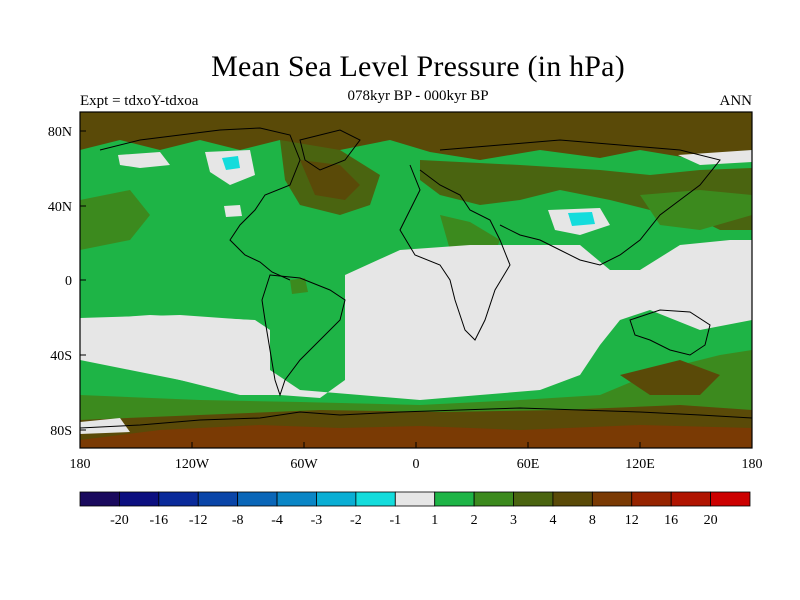 The height and width of the screenshot is (600, 800). Describe the element at coordinates (105, 426) in the screenshot. I see `south-pacific-neutral-left` at that location.